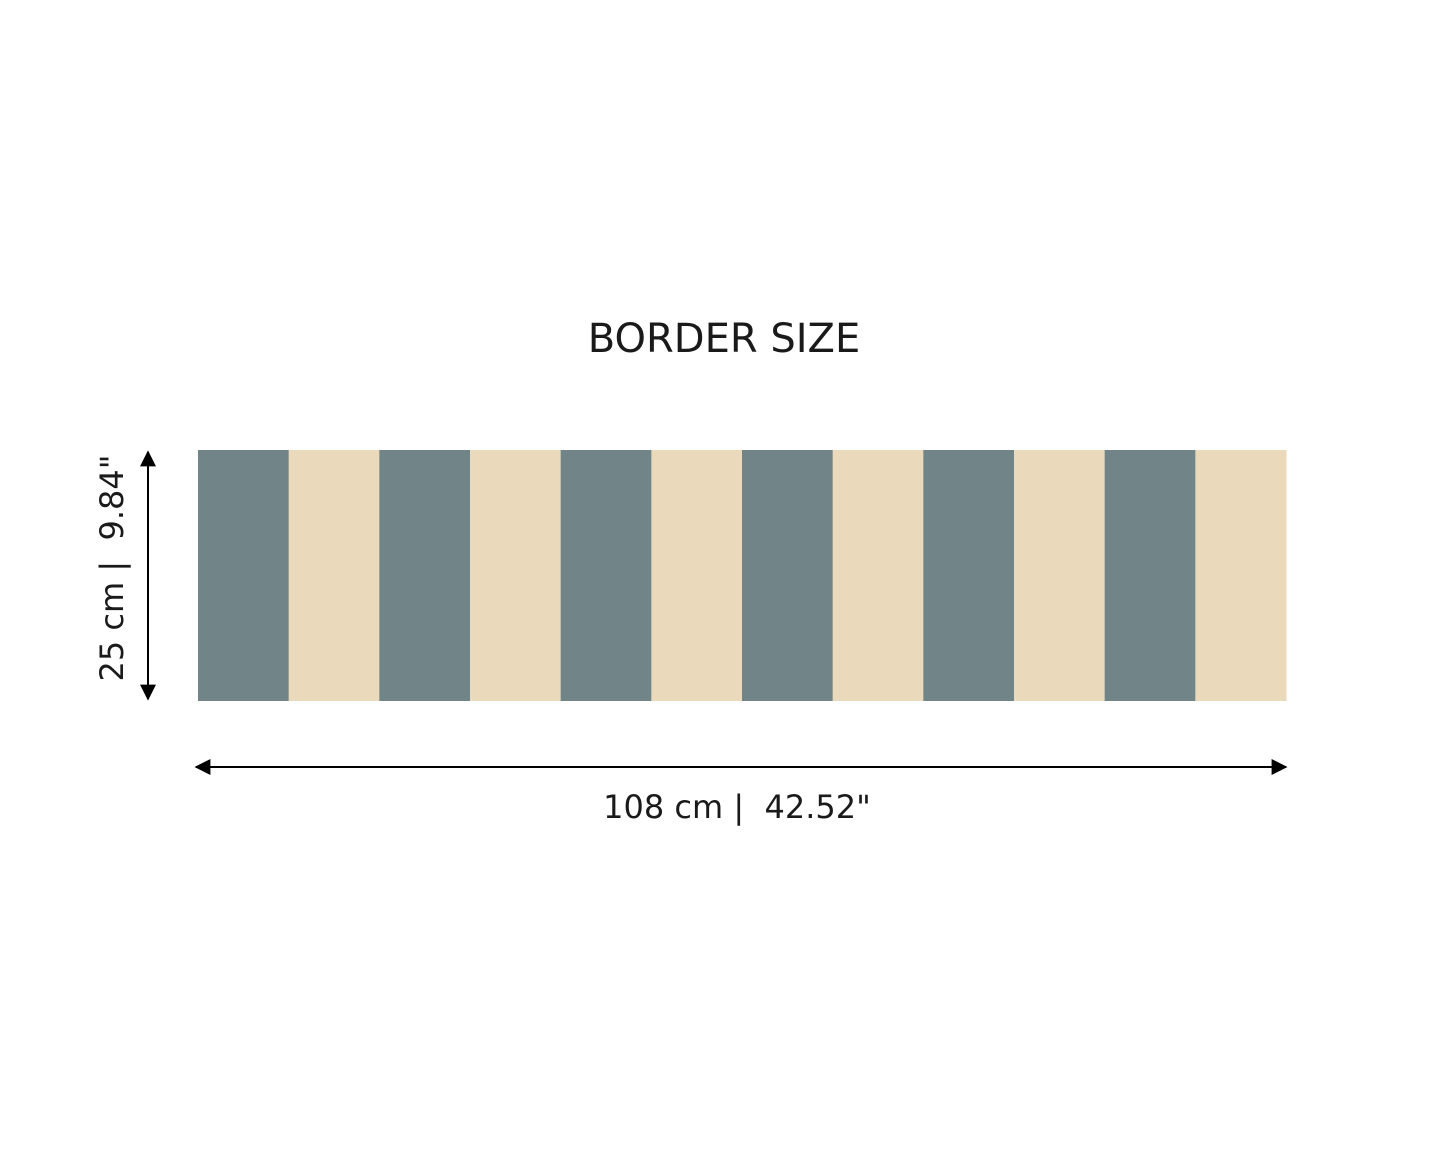  I want to click on width-label: 108 cm | 42.52", so click(737, 807).